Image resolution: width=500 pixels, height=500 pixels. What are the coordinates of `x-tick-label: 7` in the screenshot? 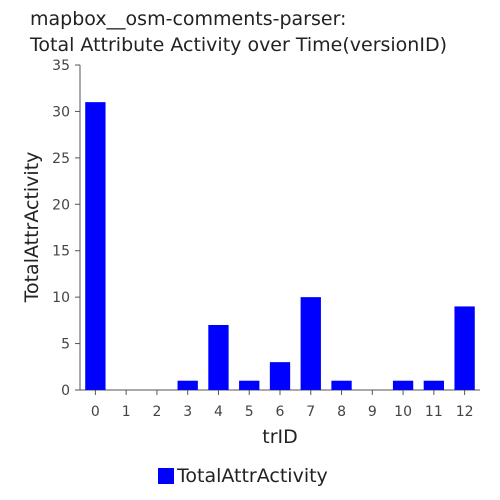 It's located at (310, 412).